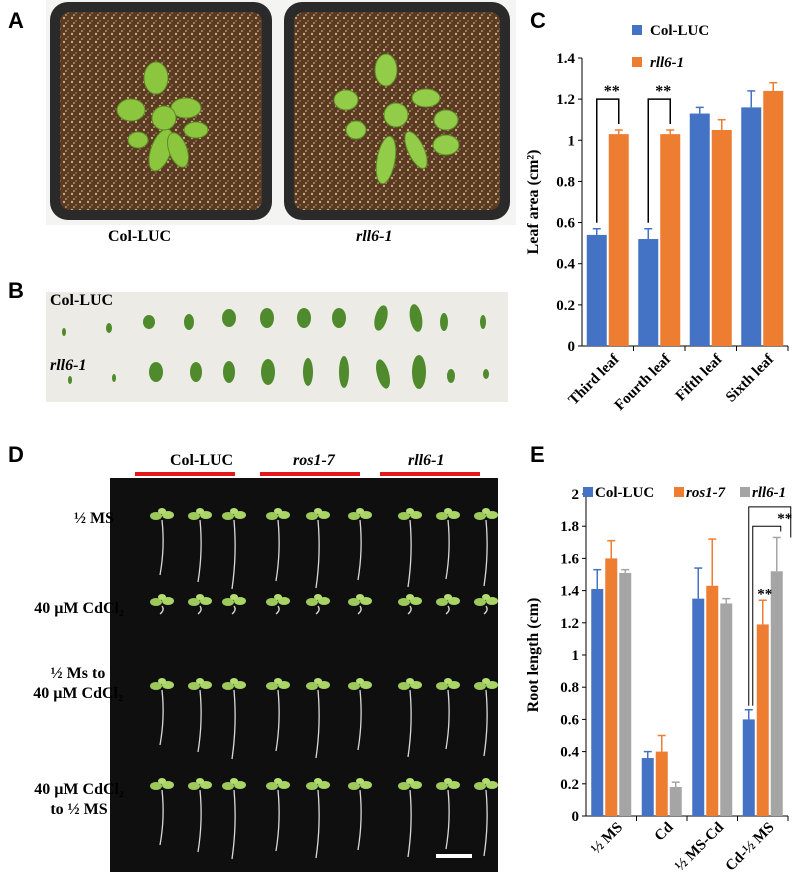 This screenshot has height=877, width=796. I want to click on chartE-ytick-label: 1.2, so click(569, 624).